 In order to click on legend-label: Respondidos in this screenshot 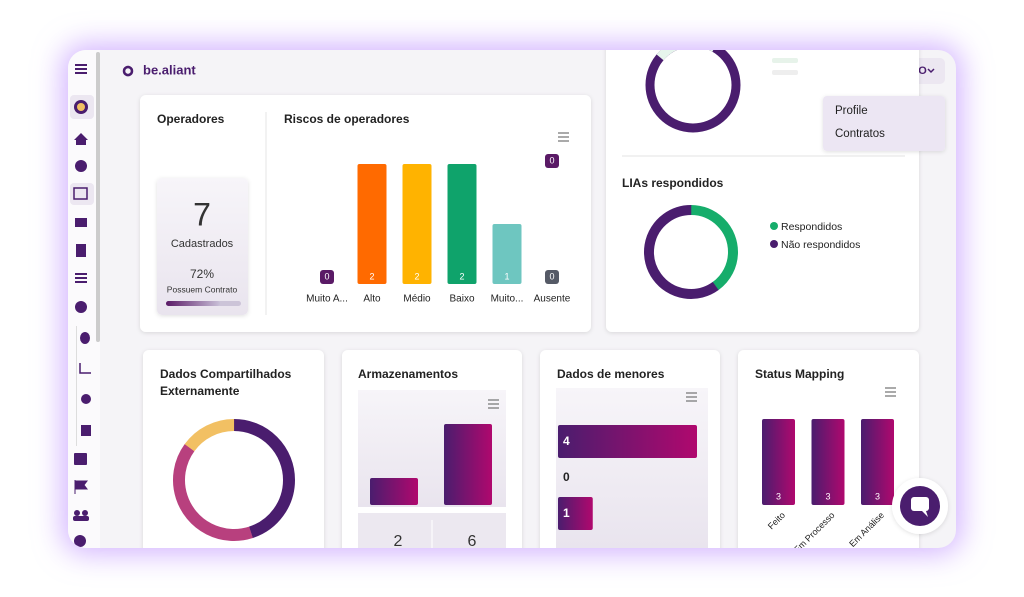, I will do `click(811, 227)`.